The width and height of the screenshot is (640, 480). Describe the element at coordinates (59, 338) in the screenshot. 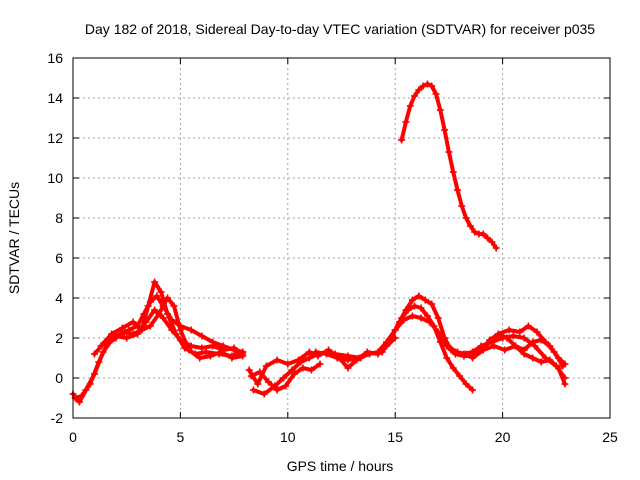

I see `y-tick-label: 2` at that location.